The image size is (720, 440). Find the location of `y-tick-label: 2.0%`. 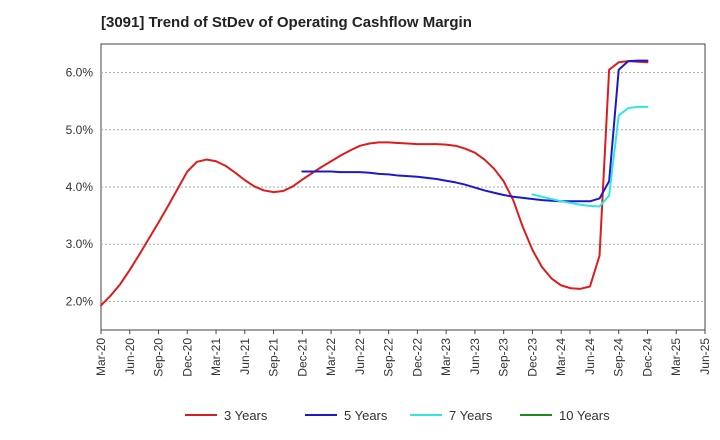

y-tick-label: 2.0% is located at coordinates (80, 301).